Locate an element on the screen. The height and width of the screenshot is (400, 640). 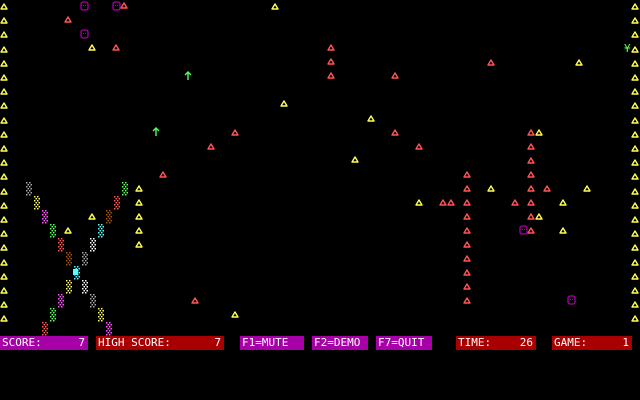
high-score-display: HIGH SCORE: 7 is located at coordinates (160, 343).